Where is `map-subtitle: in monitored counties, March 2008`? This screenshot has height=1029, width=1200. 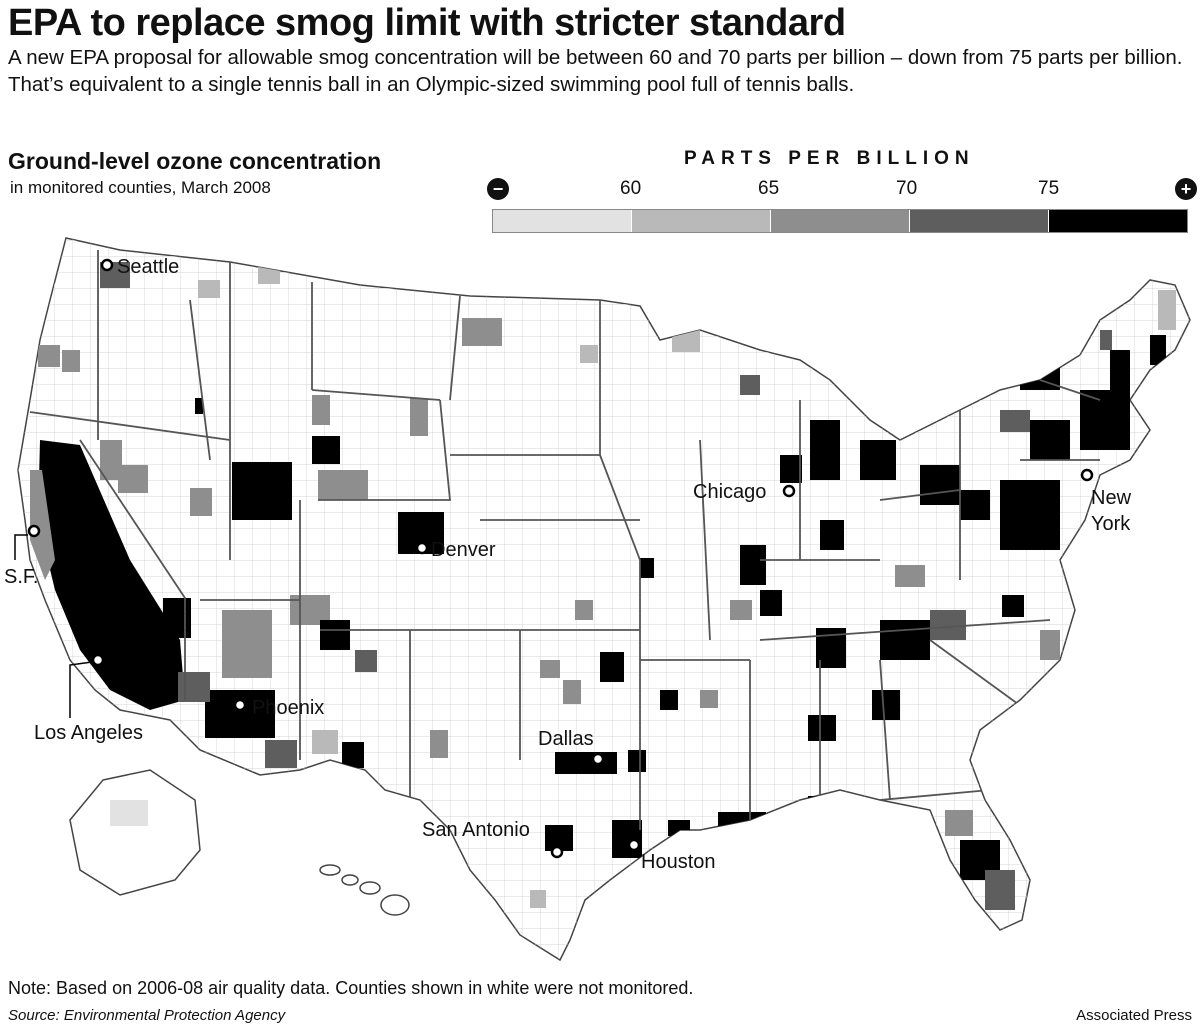
map-subtitle: in monitored counties, March 2008 is located at coordinates (140, 187).